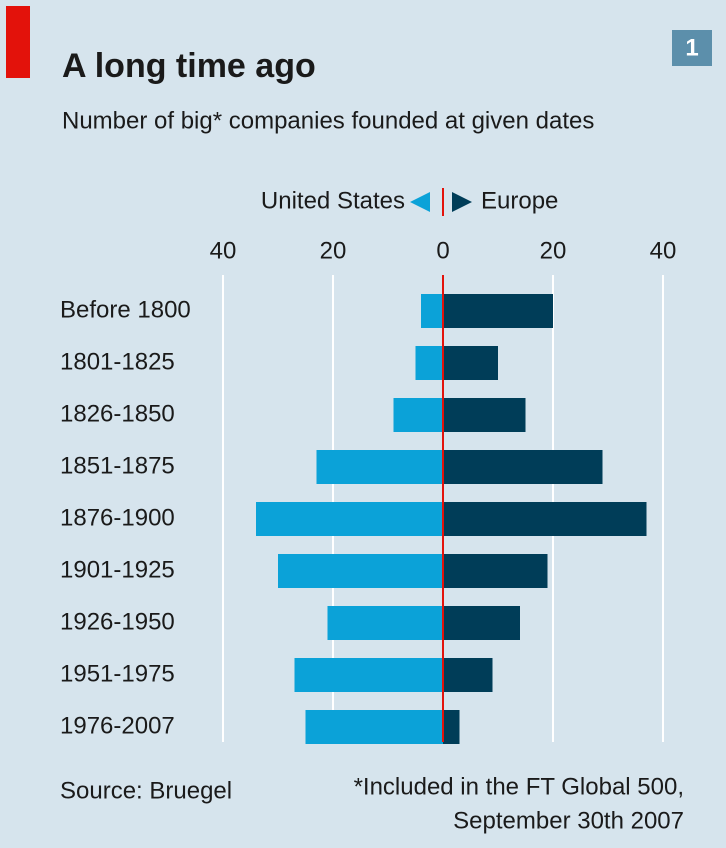 The width and height of the screenshot is (726, 848). I want to click on category-label: Before 1800, so click(125, 309).